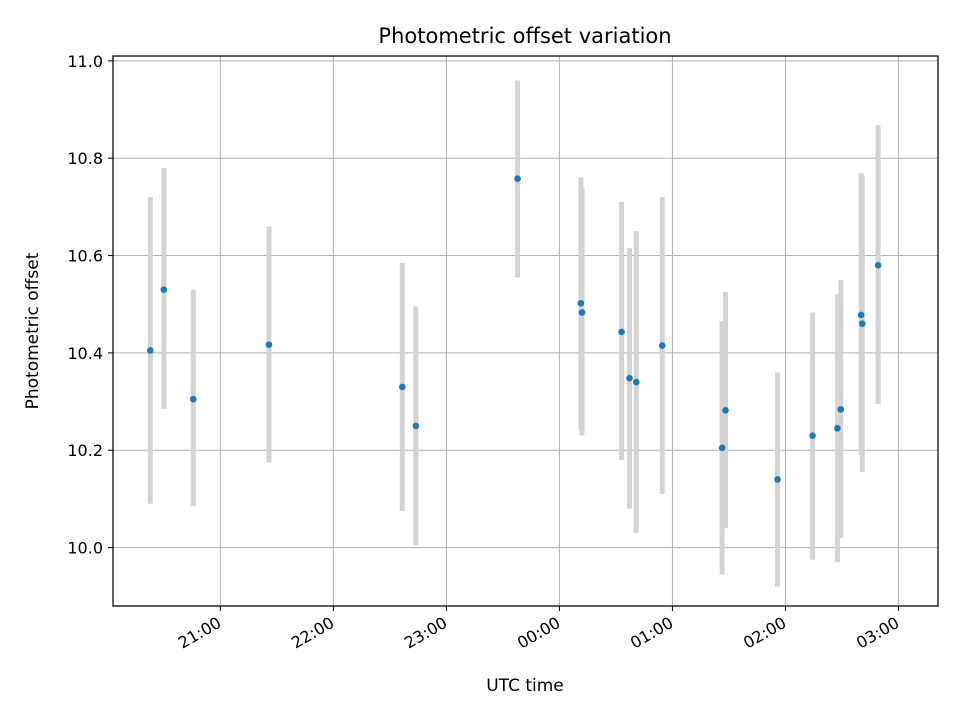 The image size is (960, 720). What do you see at coordinates (651, 633) in the screenshot?
I see `x-tick-label: 01:00` at bounding box center [651, 633].